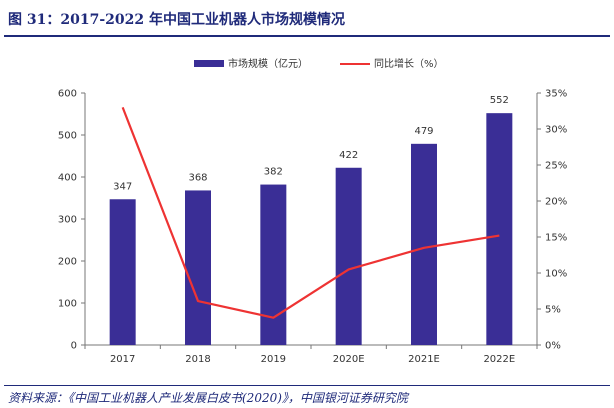 This screenshot has height=408, width=614. I want to click on legend-swatch-bar, so click(209, 63).